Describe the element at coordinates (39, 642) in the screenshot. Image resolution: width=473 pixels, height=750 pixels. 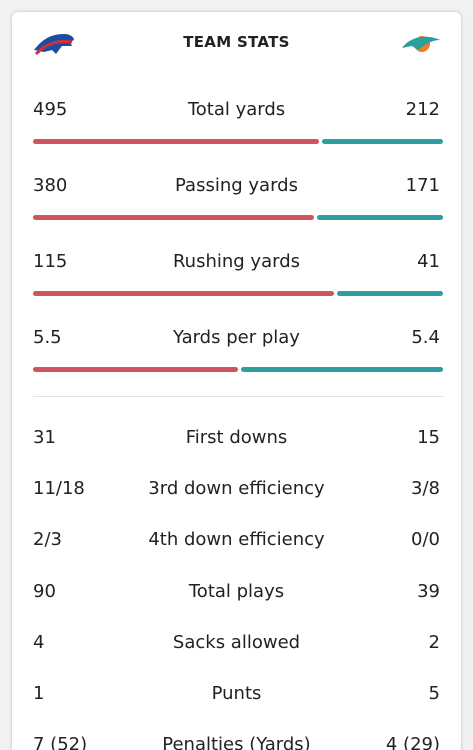
I see `home-value: 4` at that location.